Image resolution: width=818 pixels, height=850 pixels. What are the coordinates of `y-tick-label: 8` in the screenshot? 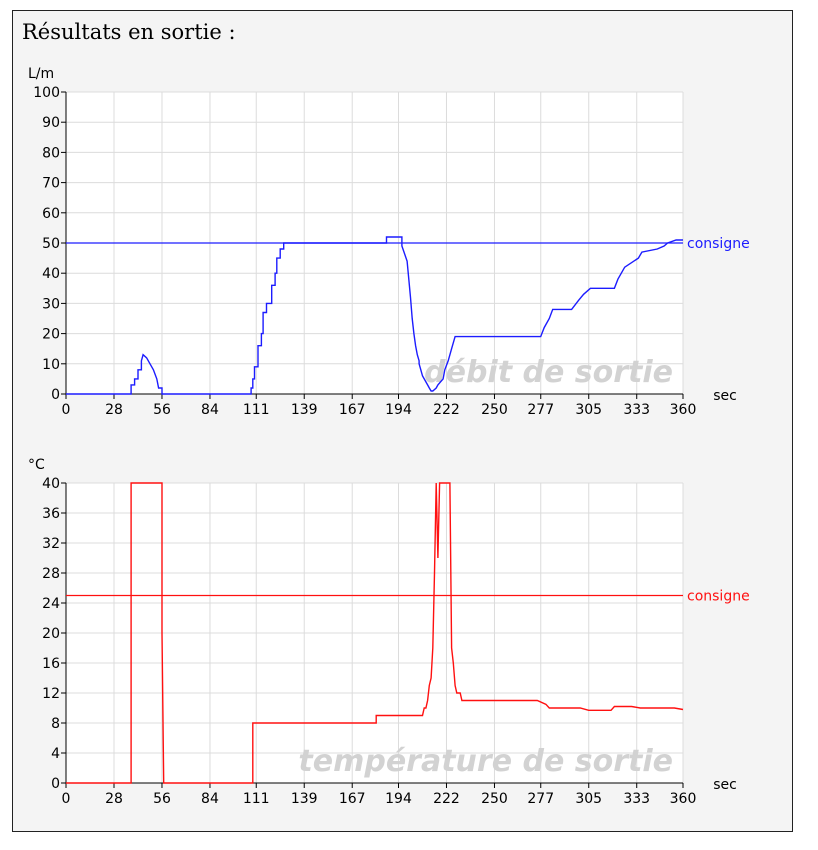 It's located at (55, 724).